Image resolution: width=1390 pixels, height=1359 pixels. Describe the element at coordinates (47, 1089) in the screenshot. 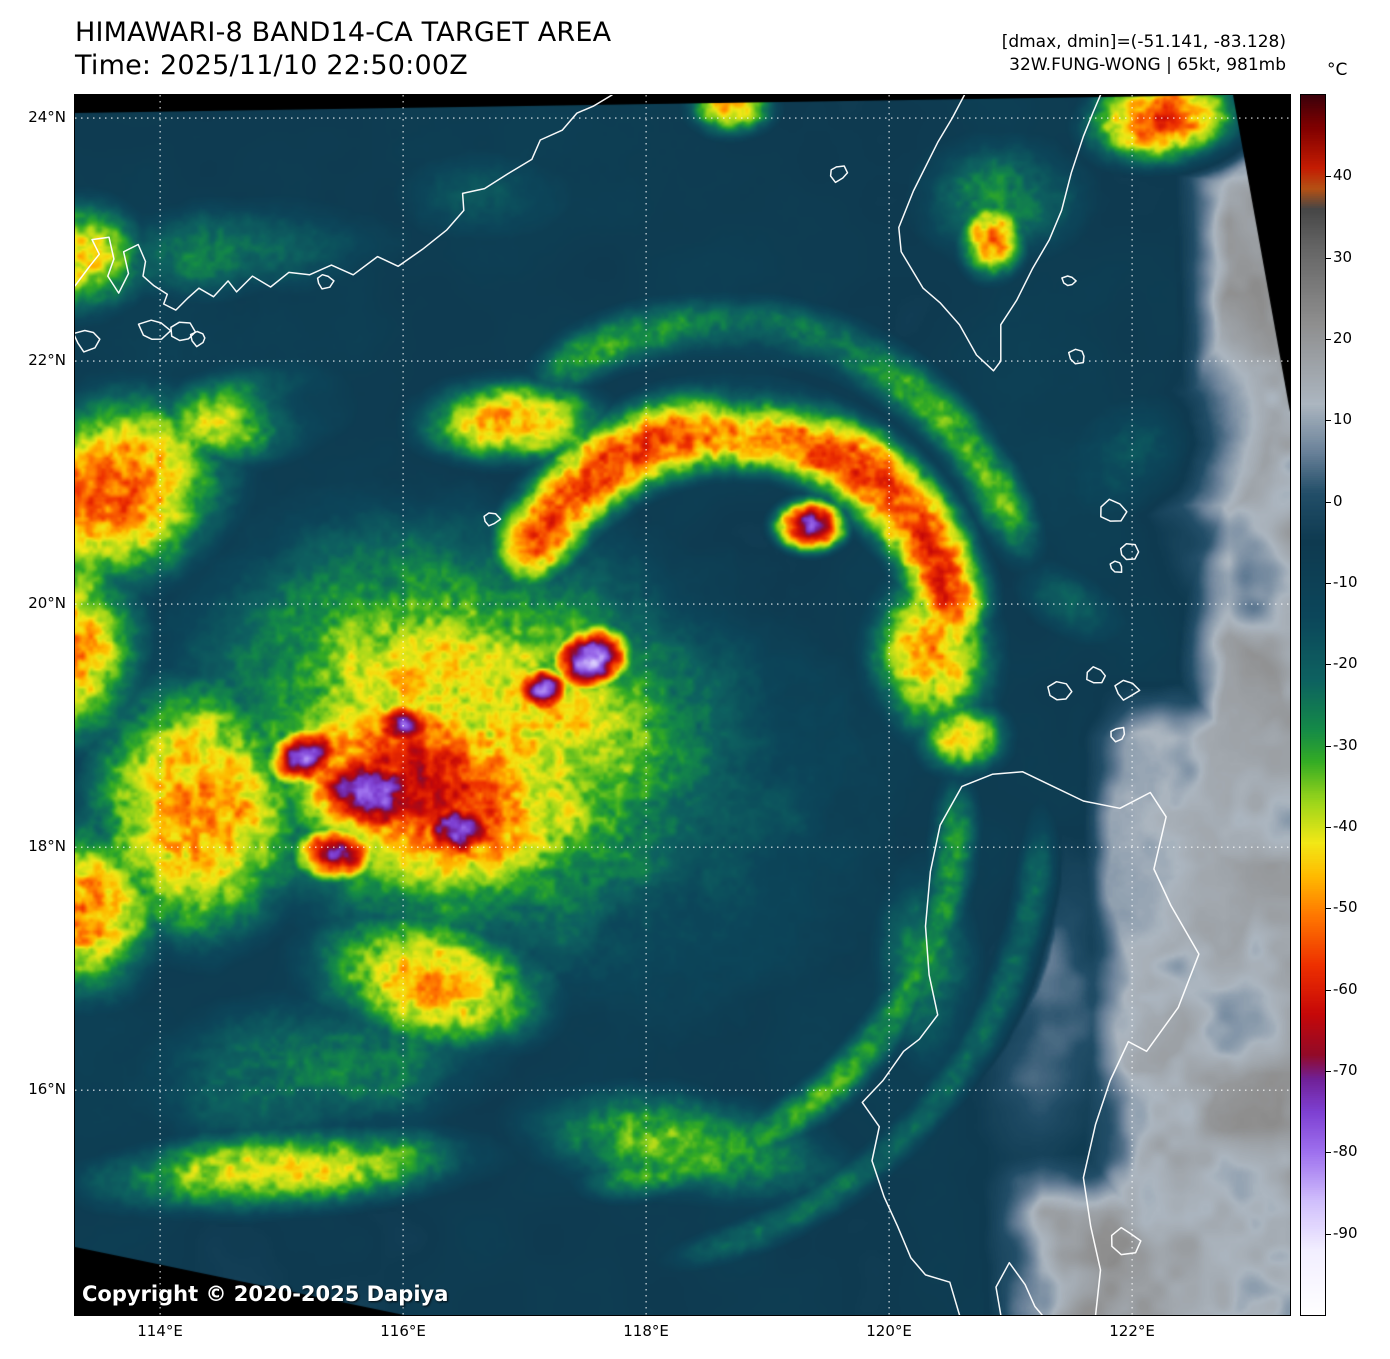

I see `lat-tick-label: 16°N` at that location.